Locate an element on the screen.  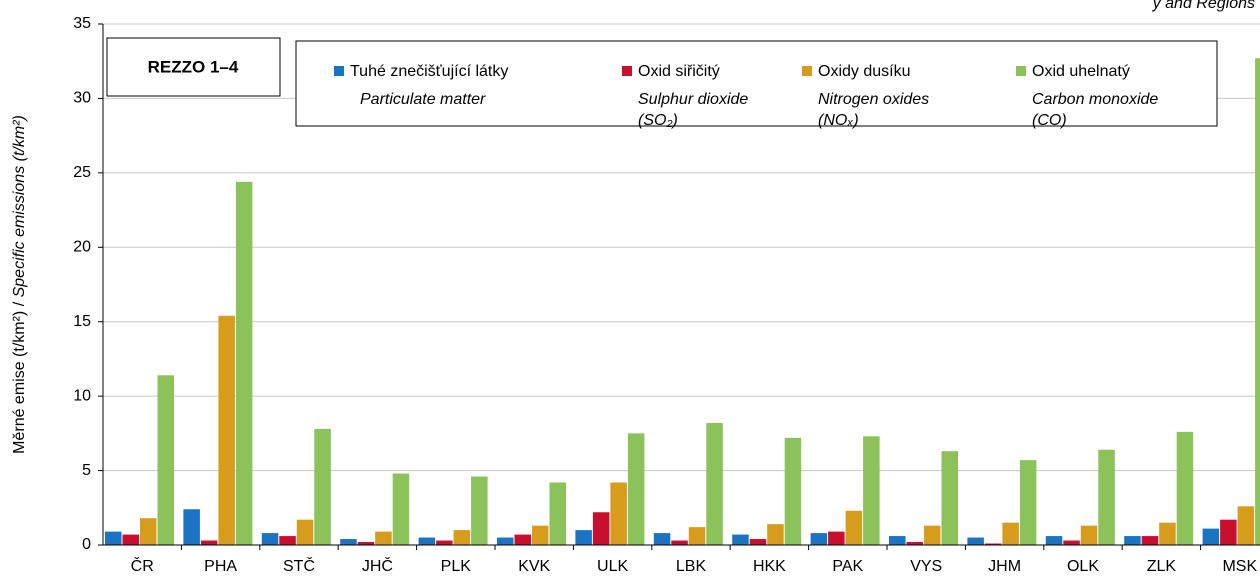
legend-label: Oxid siřičitý is located at coordinates (679, 71).